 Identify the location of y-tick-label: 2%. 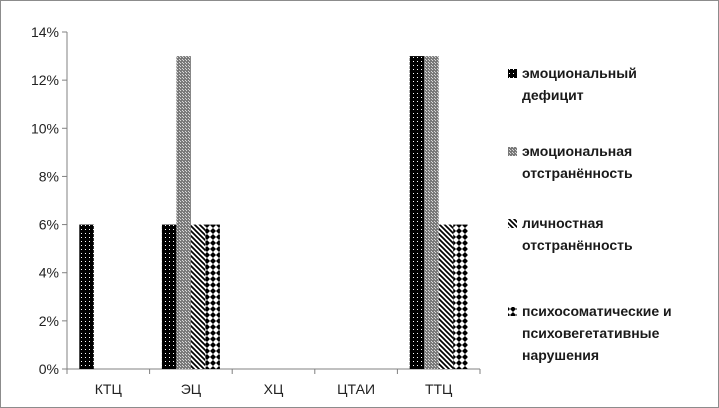
(49, 321).